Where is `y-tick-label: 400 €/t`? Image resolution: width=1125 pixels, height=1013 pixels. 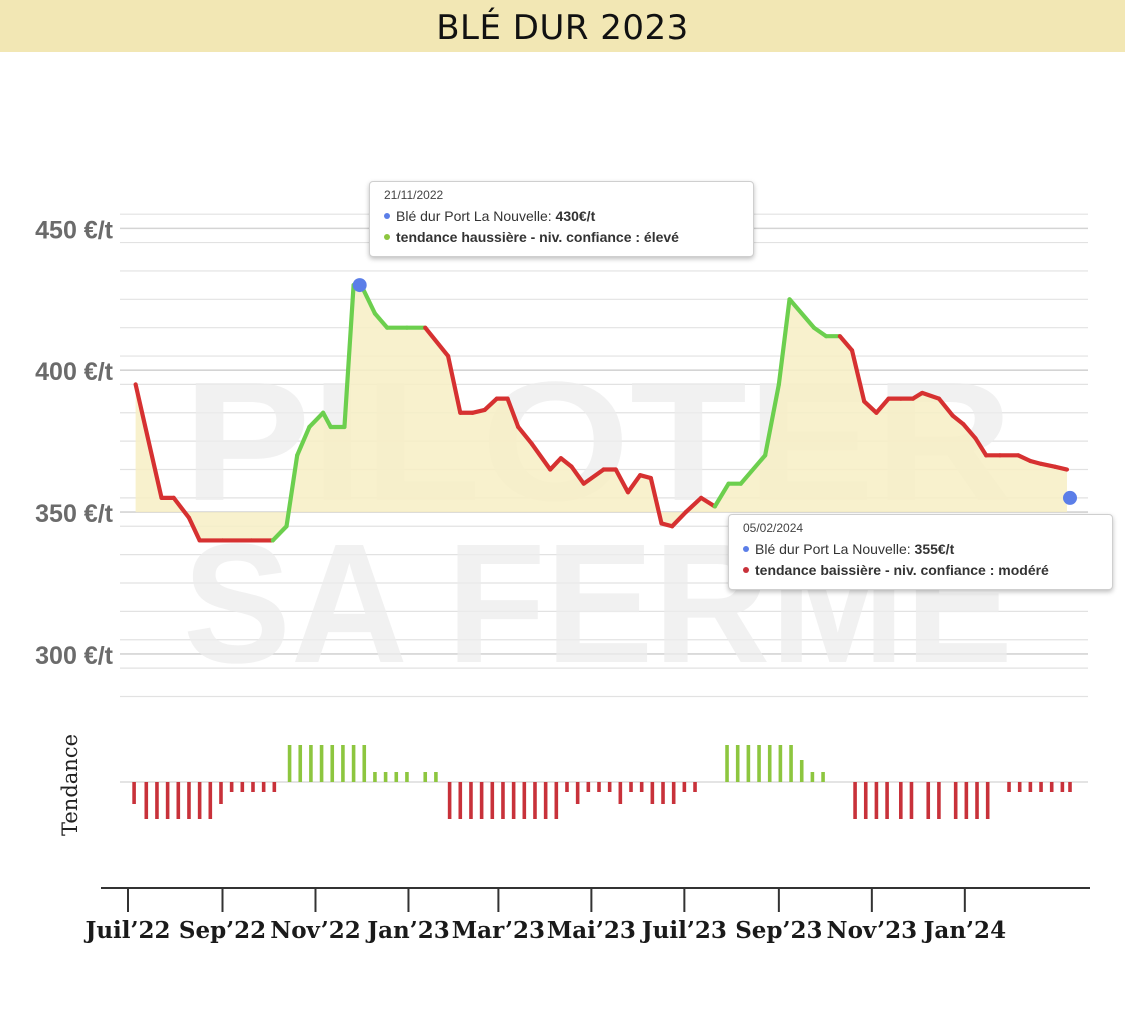 y-tick-label: 400 €/t is located at coordinates (74, 372).